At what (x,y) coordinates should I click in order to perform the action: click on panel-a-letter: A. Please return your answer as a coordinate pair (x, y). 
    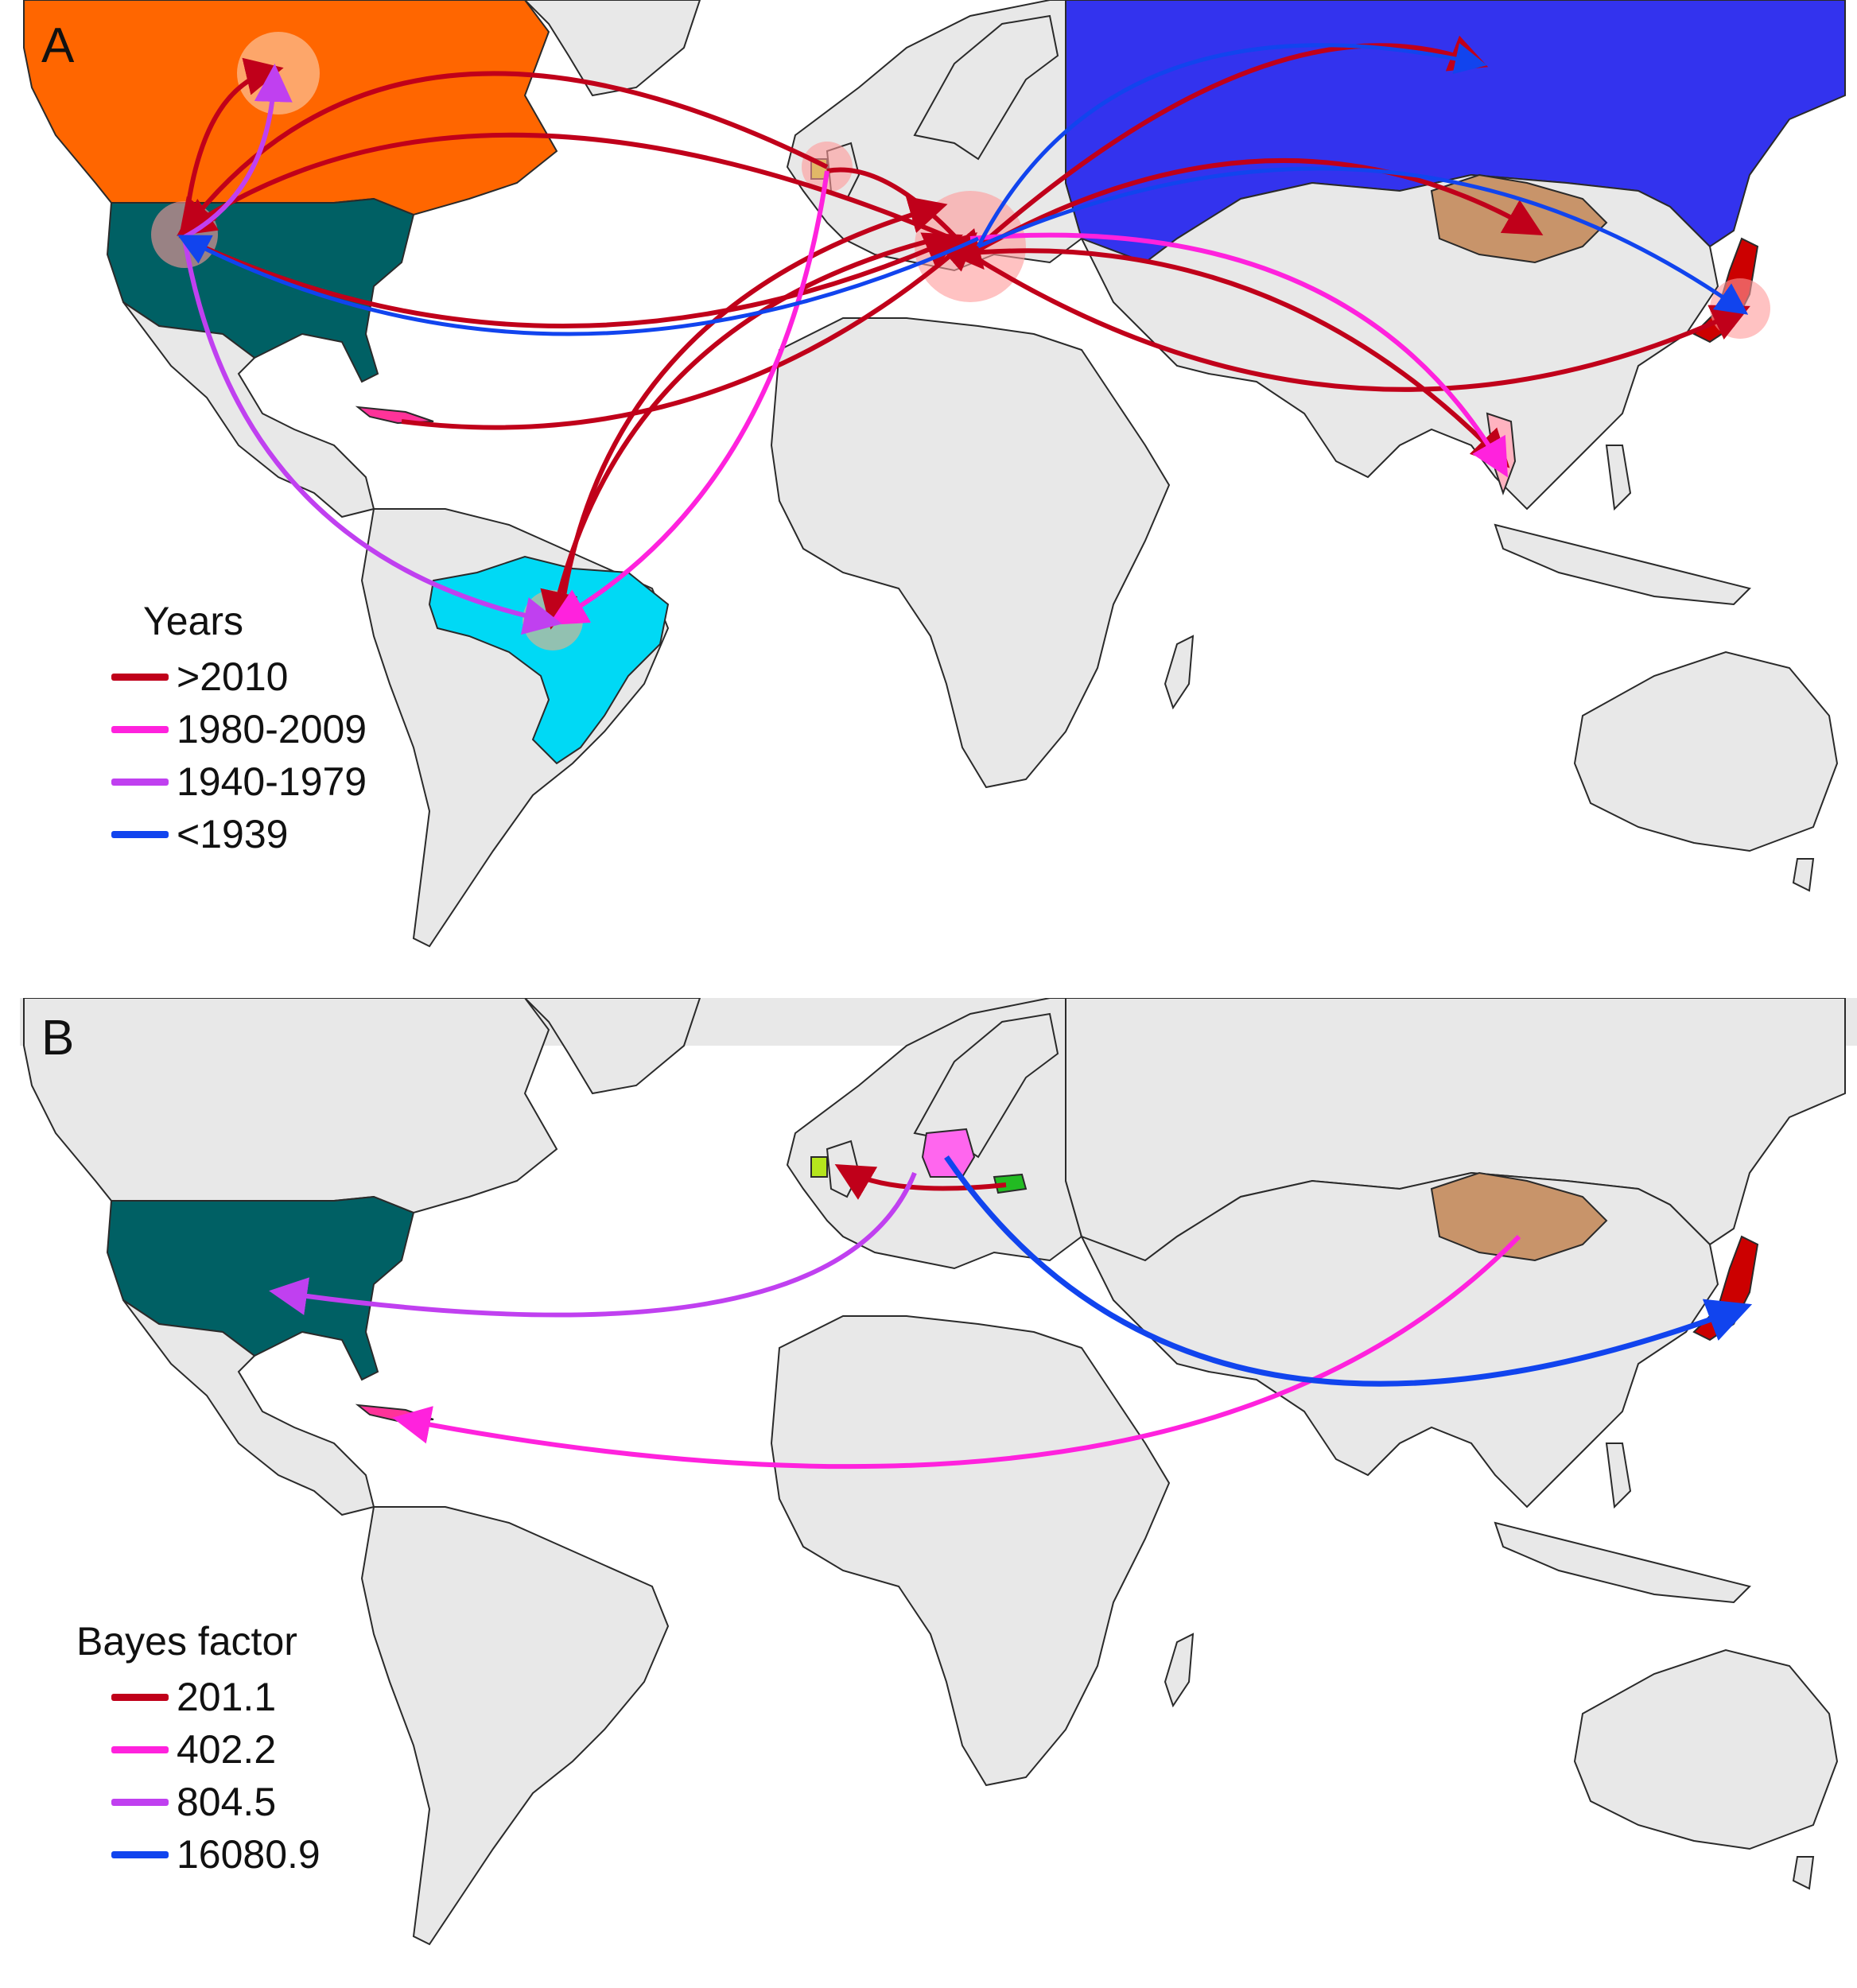
    Looking at the image, I should click on (58, 45).